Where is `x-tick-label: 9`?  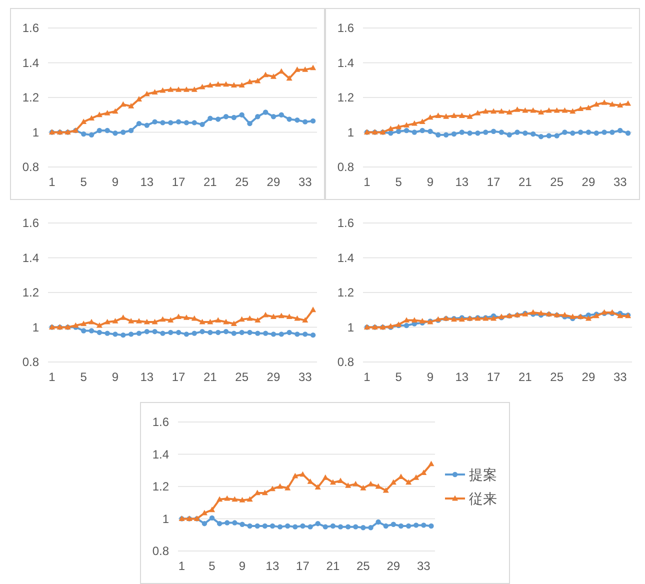
x-tick-label: 9 is located at coordinates (115, 377).